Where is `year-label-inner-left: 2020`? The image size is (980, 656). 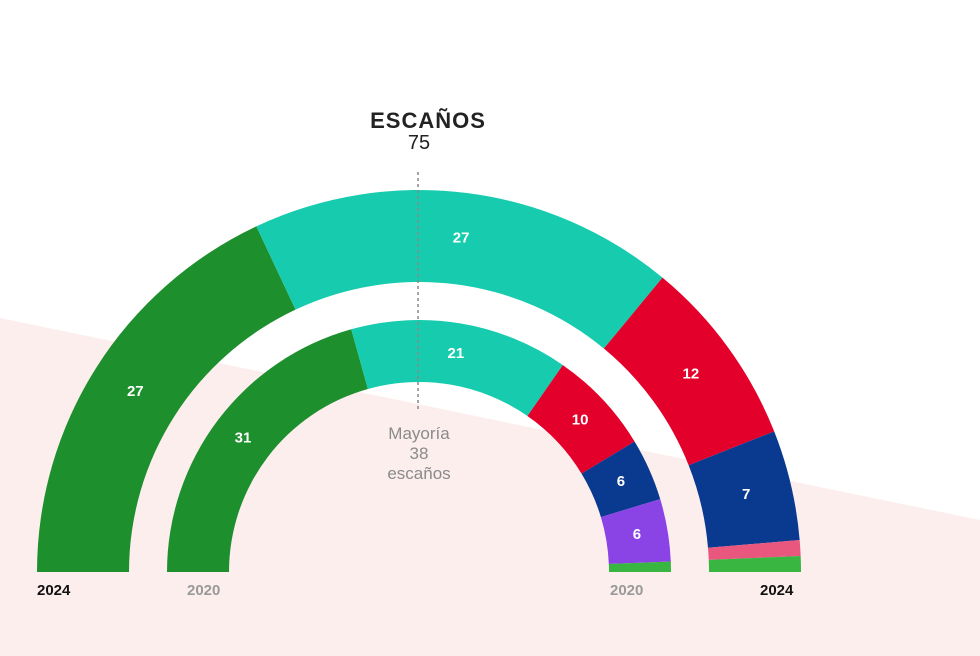
year-label-inner-left: 2020 is located at coordinates (203, 590).